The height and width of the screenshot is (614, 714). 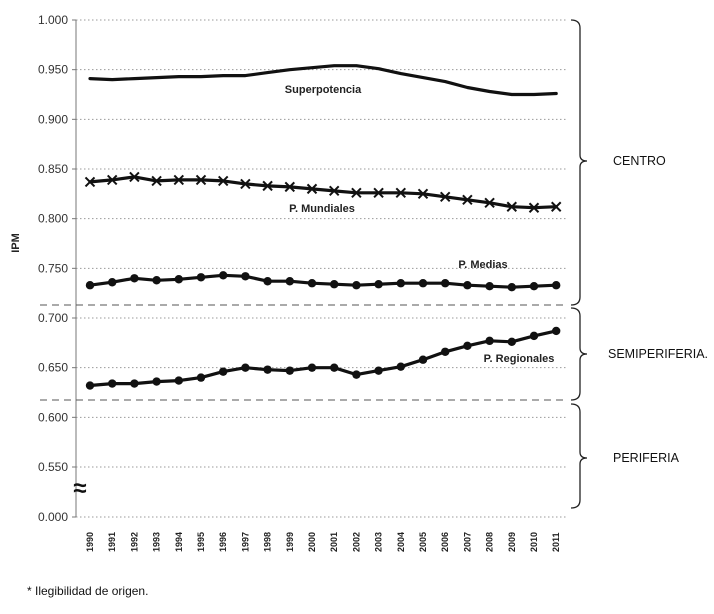 What do you see at coordinates (323, 90) in the screenshot?
I see `series-label: Superpotencia` at bounding box center [323, 90].